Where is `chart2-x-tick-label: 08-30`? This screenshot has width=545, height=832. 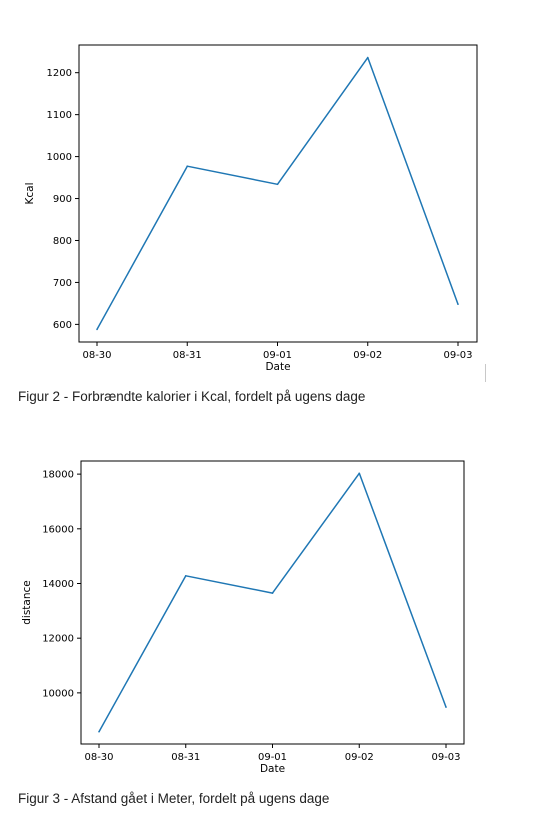 chart2-x-tick-label: 08-30 is located at coordinates (98, 757).